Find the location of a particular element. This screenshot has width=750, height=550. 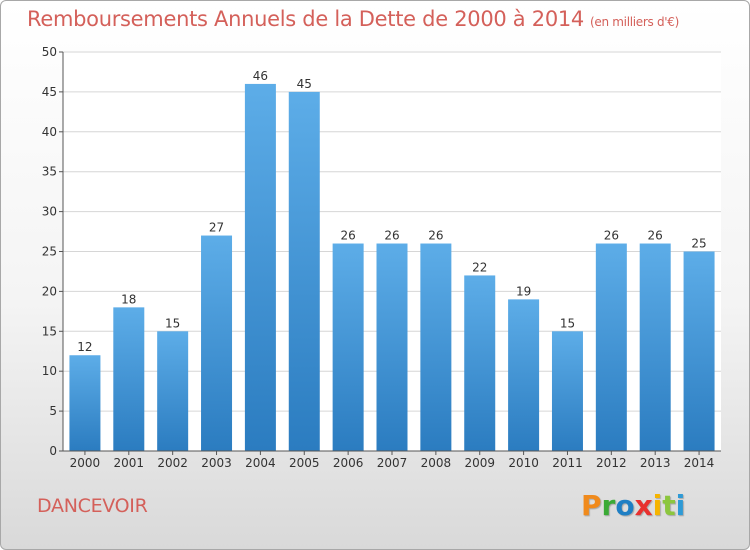

bar-value-label: 45 is located at coordinates (304, 84).